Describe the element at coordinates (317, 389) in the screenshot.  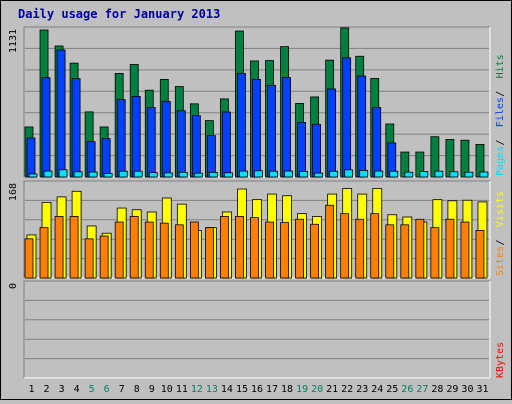
I see `day-label: 20` at that location.